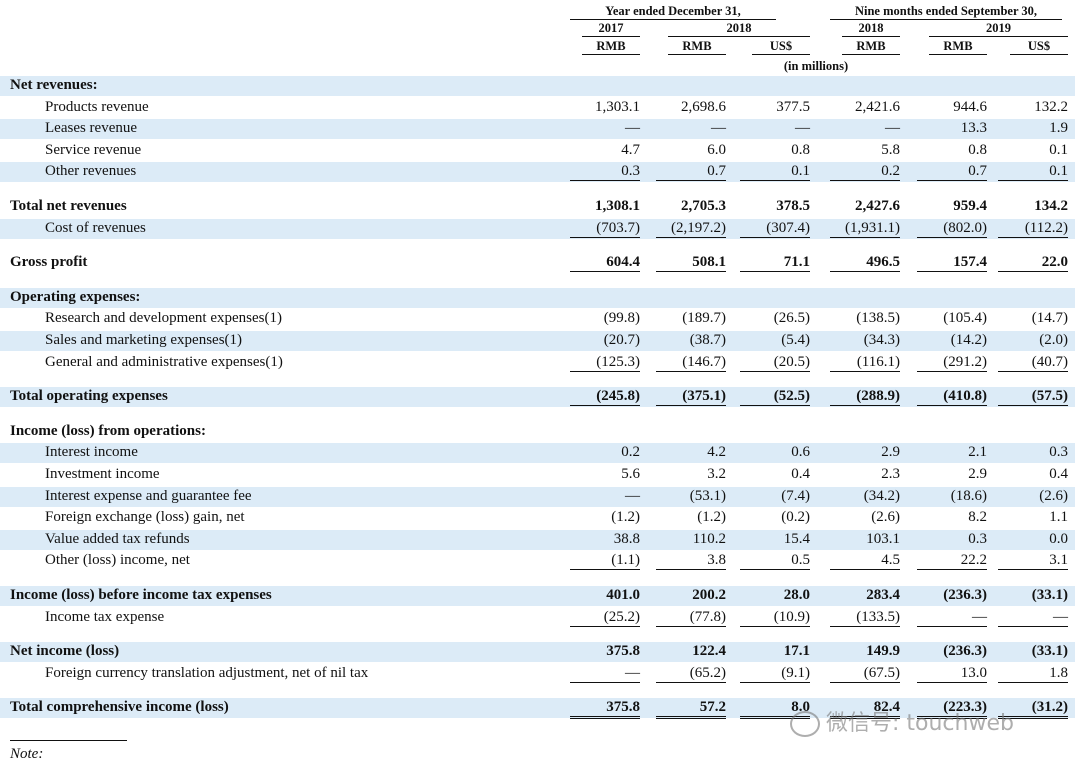  Describe the element at coordinates (630, 452) in the screenshot. I see `cell: 0.2` at that location.